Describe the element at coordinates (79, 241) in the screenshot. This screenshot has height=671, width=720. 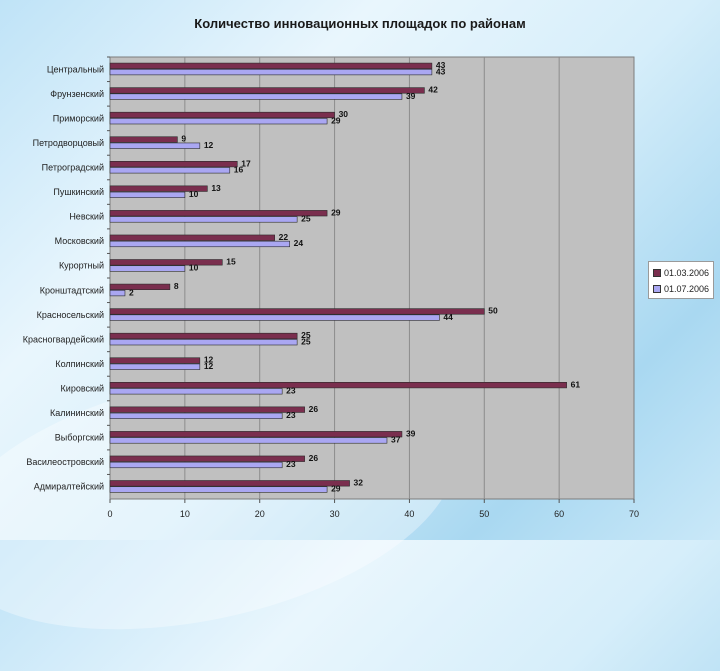
I see `y-tick-label: Московский` at that location.